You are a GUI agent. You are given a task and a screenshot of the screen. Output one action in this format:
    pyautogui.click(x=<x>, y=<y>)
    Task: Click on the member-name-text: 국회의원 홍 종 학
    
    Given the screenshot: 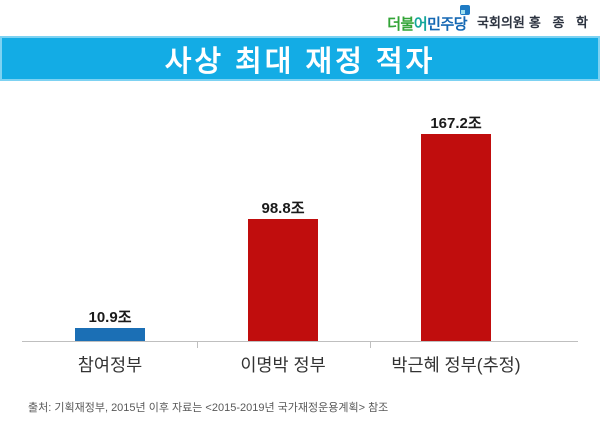 What is the action you would take?
    pyautogui.click(x=534, y=23)
    